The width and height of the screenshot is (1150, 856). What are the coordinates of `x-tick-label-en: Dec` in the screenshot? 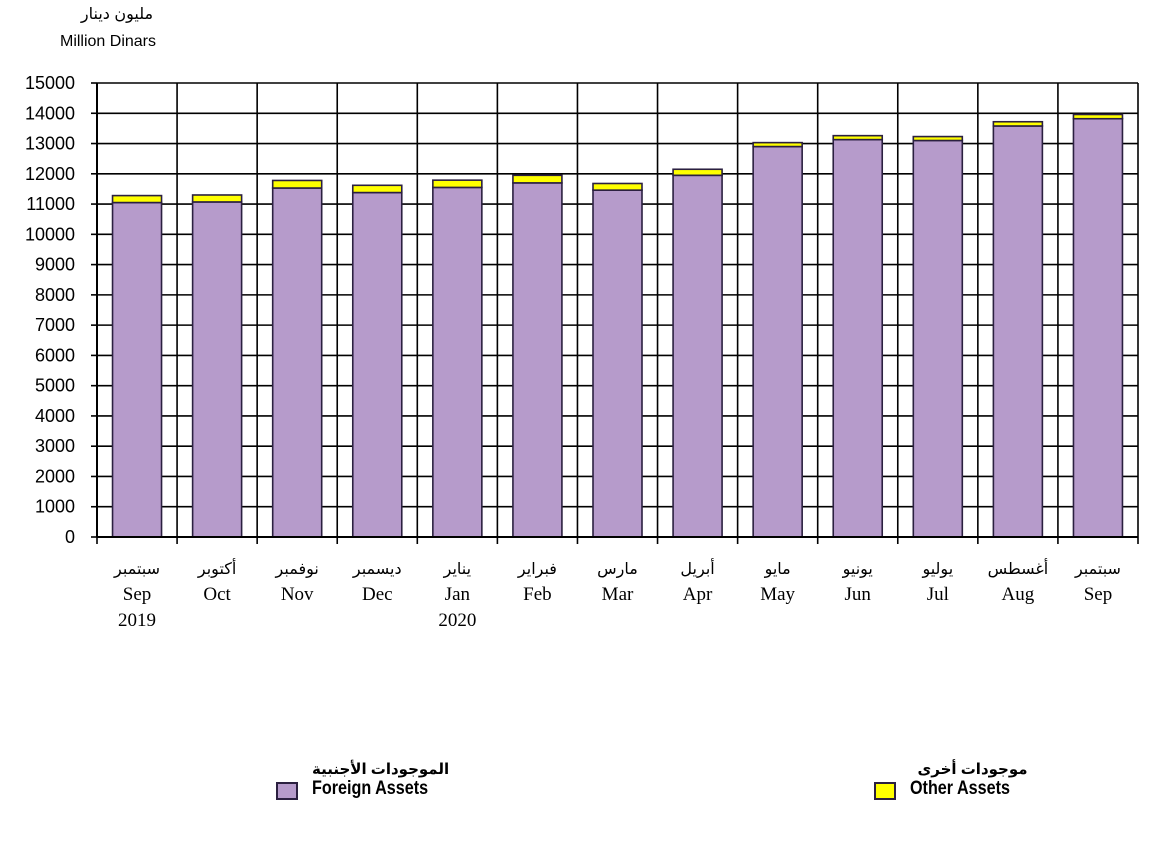 It's located at (377, 594).